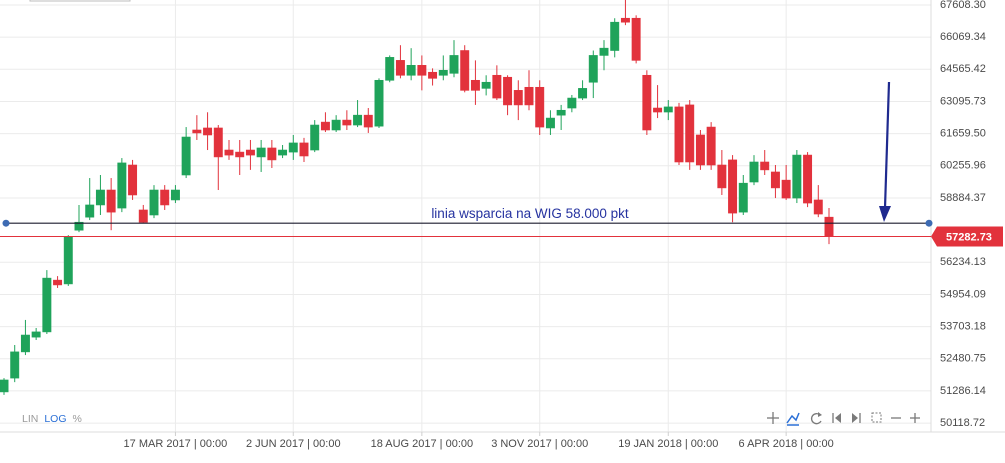  What do you see at coordinates (963, 391) in the screenshot?
I see `y-tick-label: 51286.14` at bounding box center [963, 391].